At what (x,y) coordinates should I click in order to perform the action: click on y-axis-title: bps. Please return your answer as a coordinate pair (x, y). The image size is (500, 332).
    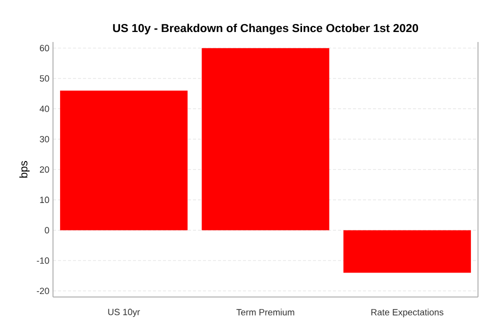
    Looking at the image, I should click on (24, 169).